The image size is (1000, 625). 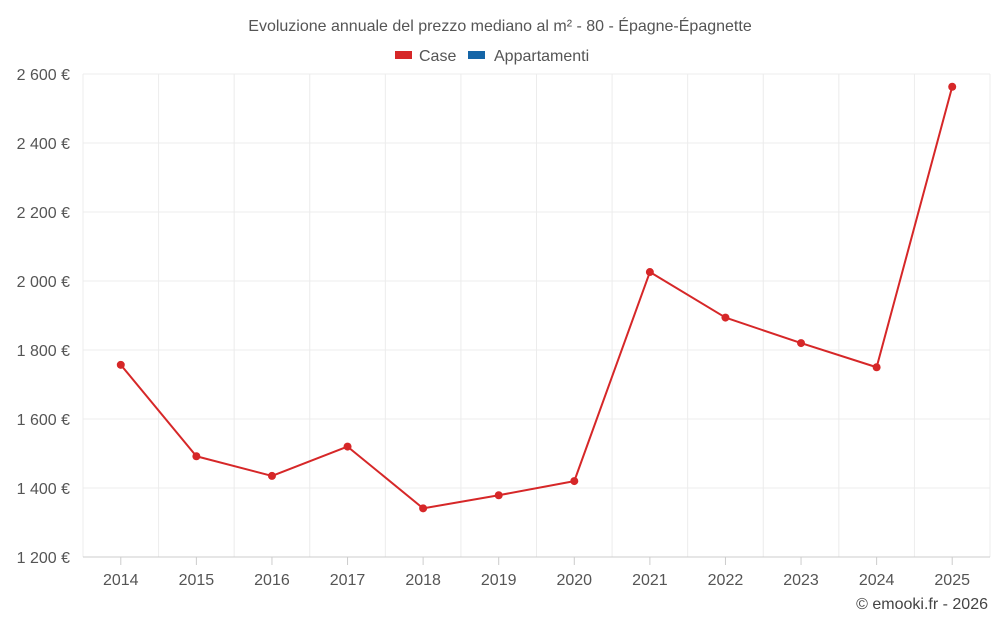 What do you see at coordinates (271, 475) in the screenshot?
I see `data-point-case-2016` at bounding box center [271, 475].